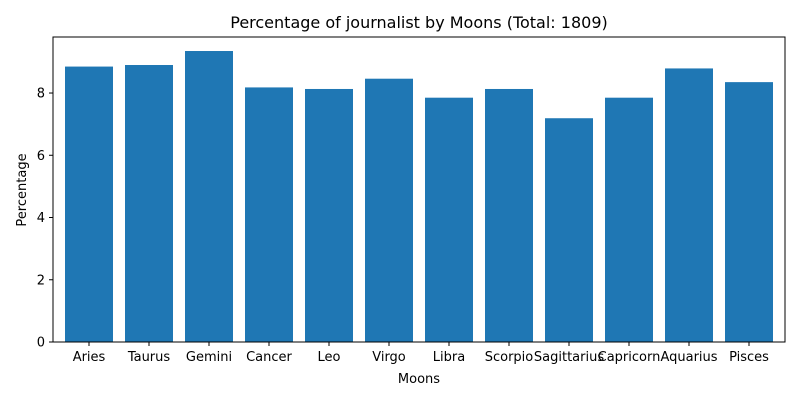  Describe the element at coordinates (149, 357) in the screenshot. I see `x-tick-label: Taurus` at that location.